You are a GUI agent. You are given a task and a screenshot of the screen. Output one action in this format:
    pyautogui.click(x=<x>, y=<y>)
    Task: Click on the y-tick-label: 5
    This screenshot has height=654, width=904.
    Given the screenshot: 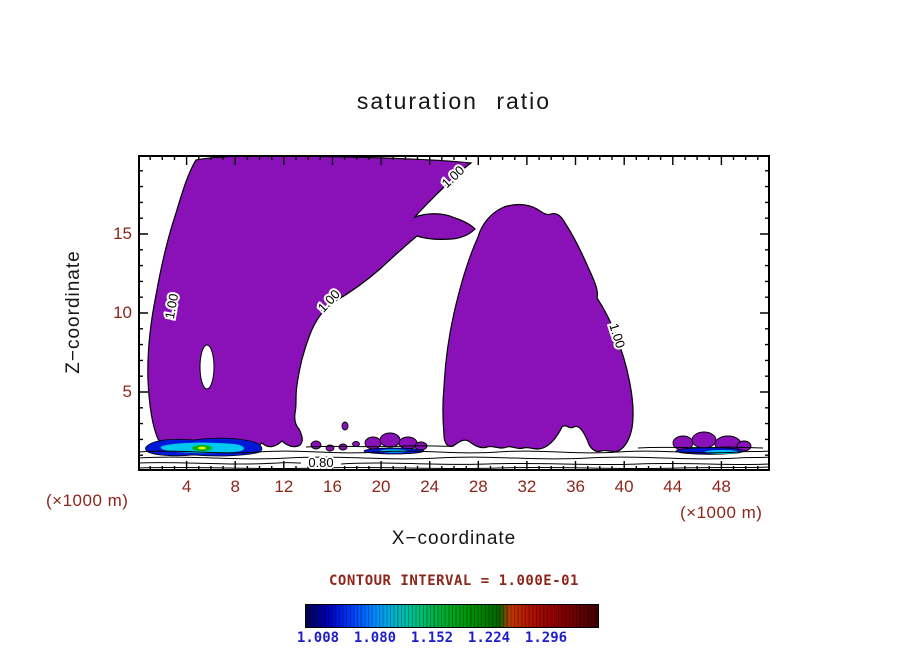 What is the action you would take?
    pyautogui.click(x=127, y=391)
    